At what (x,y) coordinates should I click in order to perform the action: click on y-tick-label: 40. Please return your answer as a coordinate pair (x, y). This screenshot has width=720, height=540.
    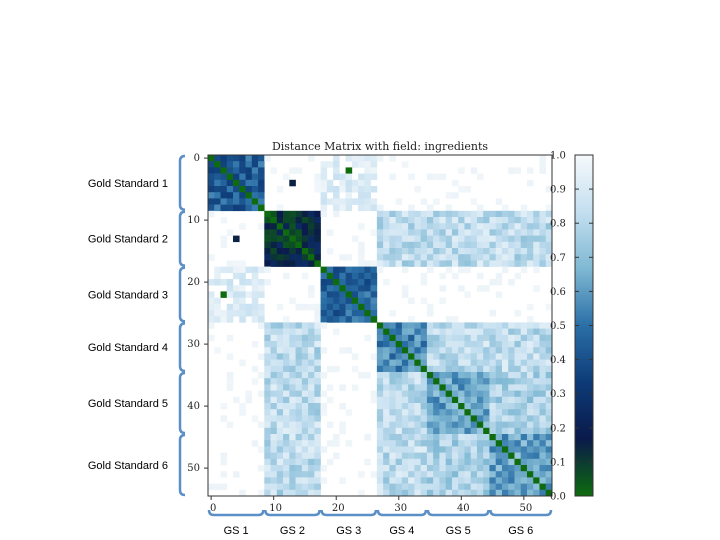
    Looking at the image, I should click on (193, 406).